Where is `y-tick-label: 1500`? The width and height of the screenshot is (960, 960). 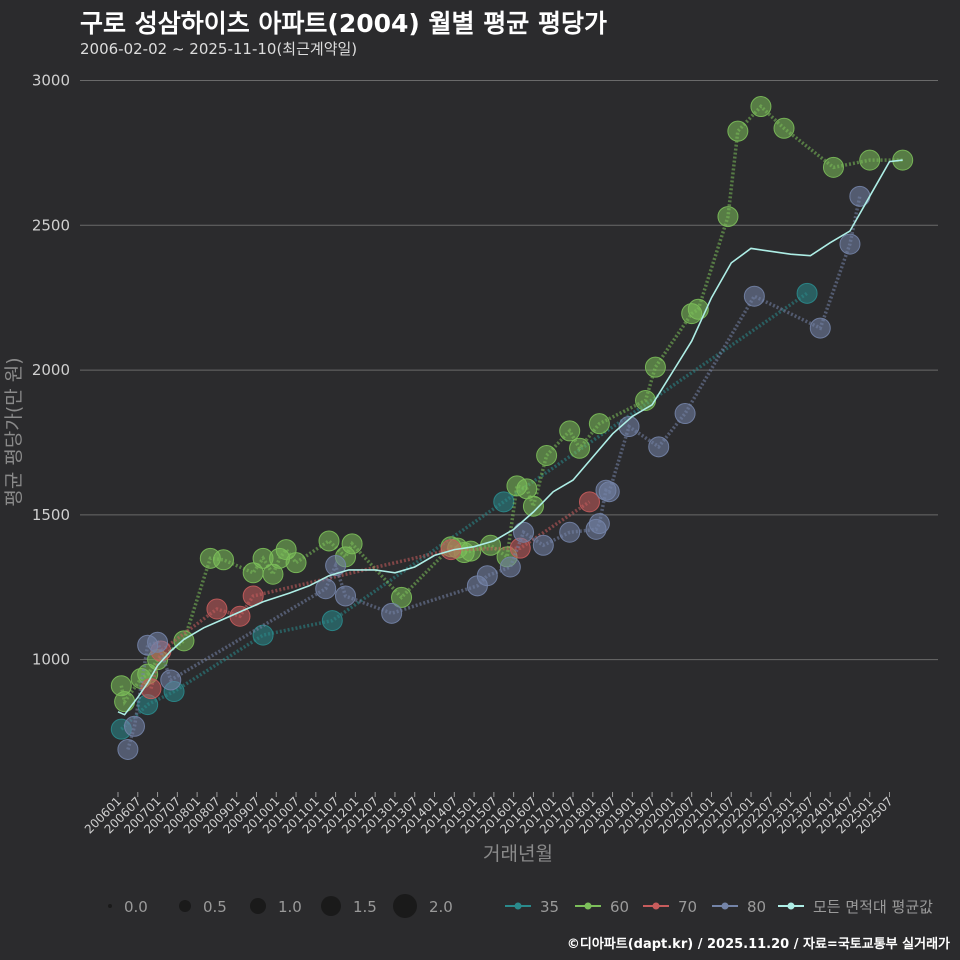 y-tick-label: 1500 is located at coordinates (51, 515).